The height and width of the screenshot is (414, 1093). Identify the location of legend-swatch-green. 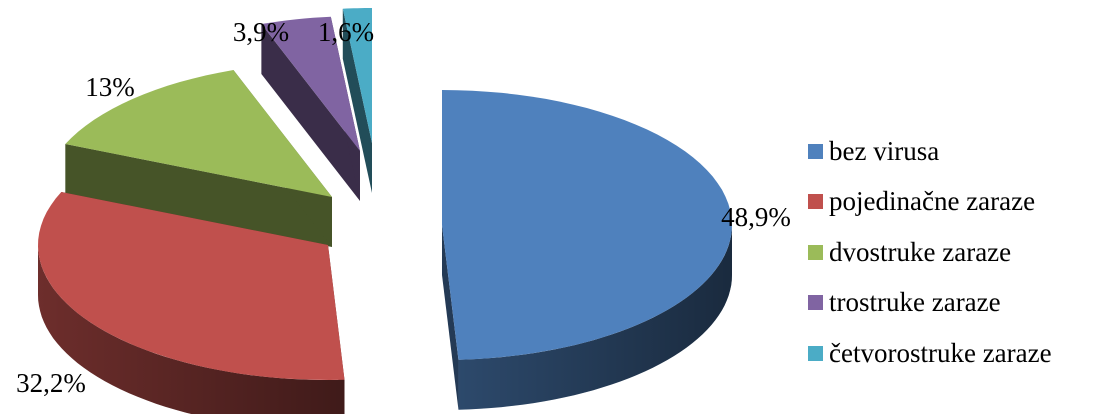
(815, 252).